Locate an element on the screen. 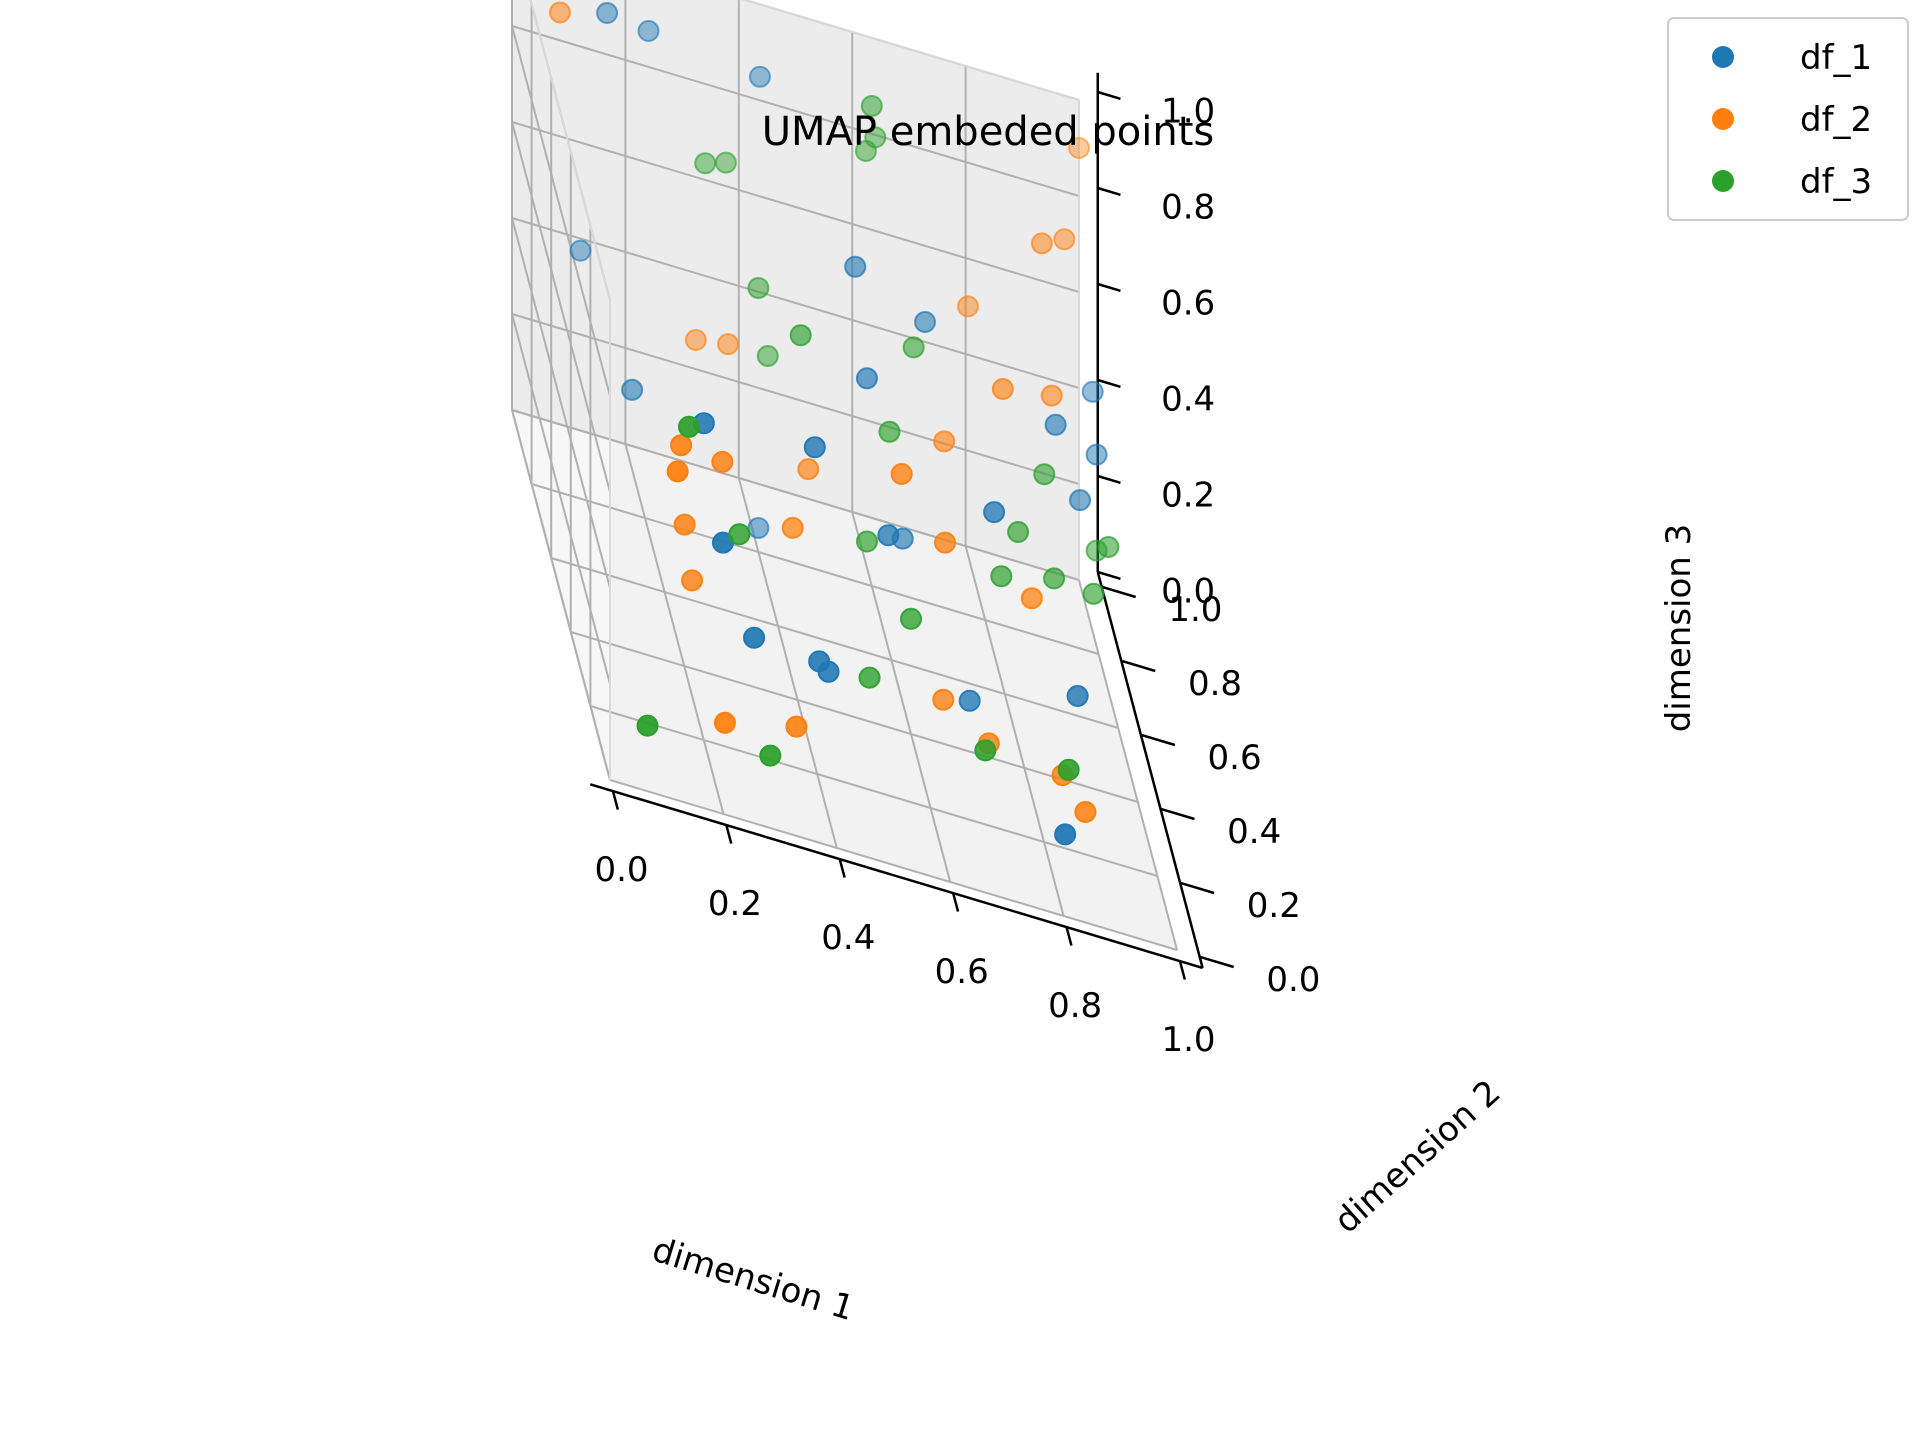 This screenshot has height=1440, width=1920. x-tick-label: 0.4 is located at coordinates (848, 938).